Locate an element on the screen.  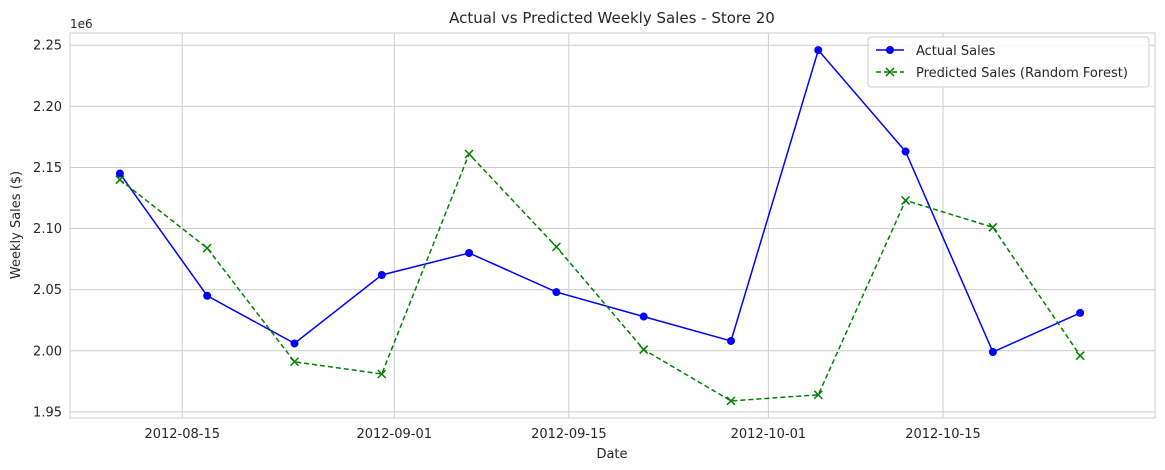
legend-box is located at coordinates (1008, 62).